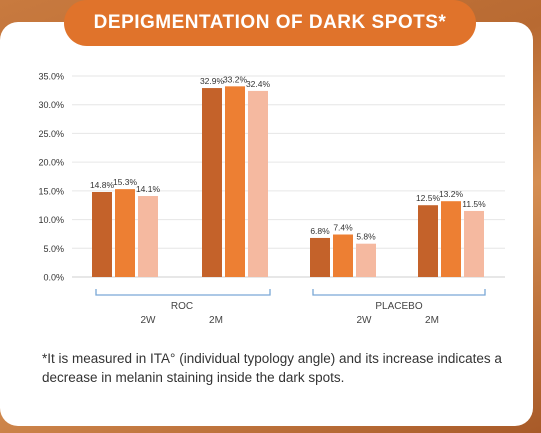  I want to click on data-label: 33.2%, so click(235, 79).